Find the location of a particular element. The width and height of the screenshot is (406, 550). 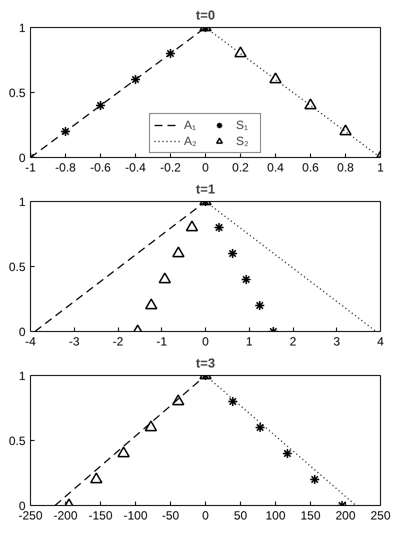

x-tick-label: 50 is located at coordinates (241, 515).